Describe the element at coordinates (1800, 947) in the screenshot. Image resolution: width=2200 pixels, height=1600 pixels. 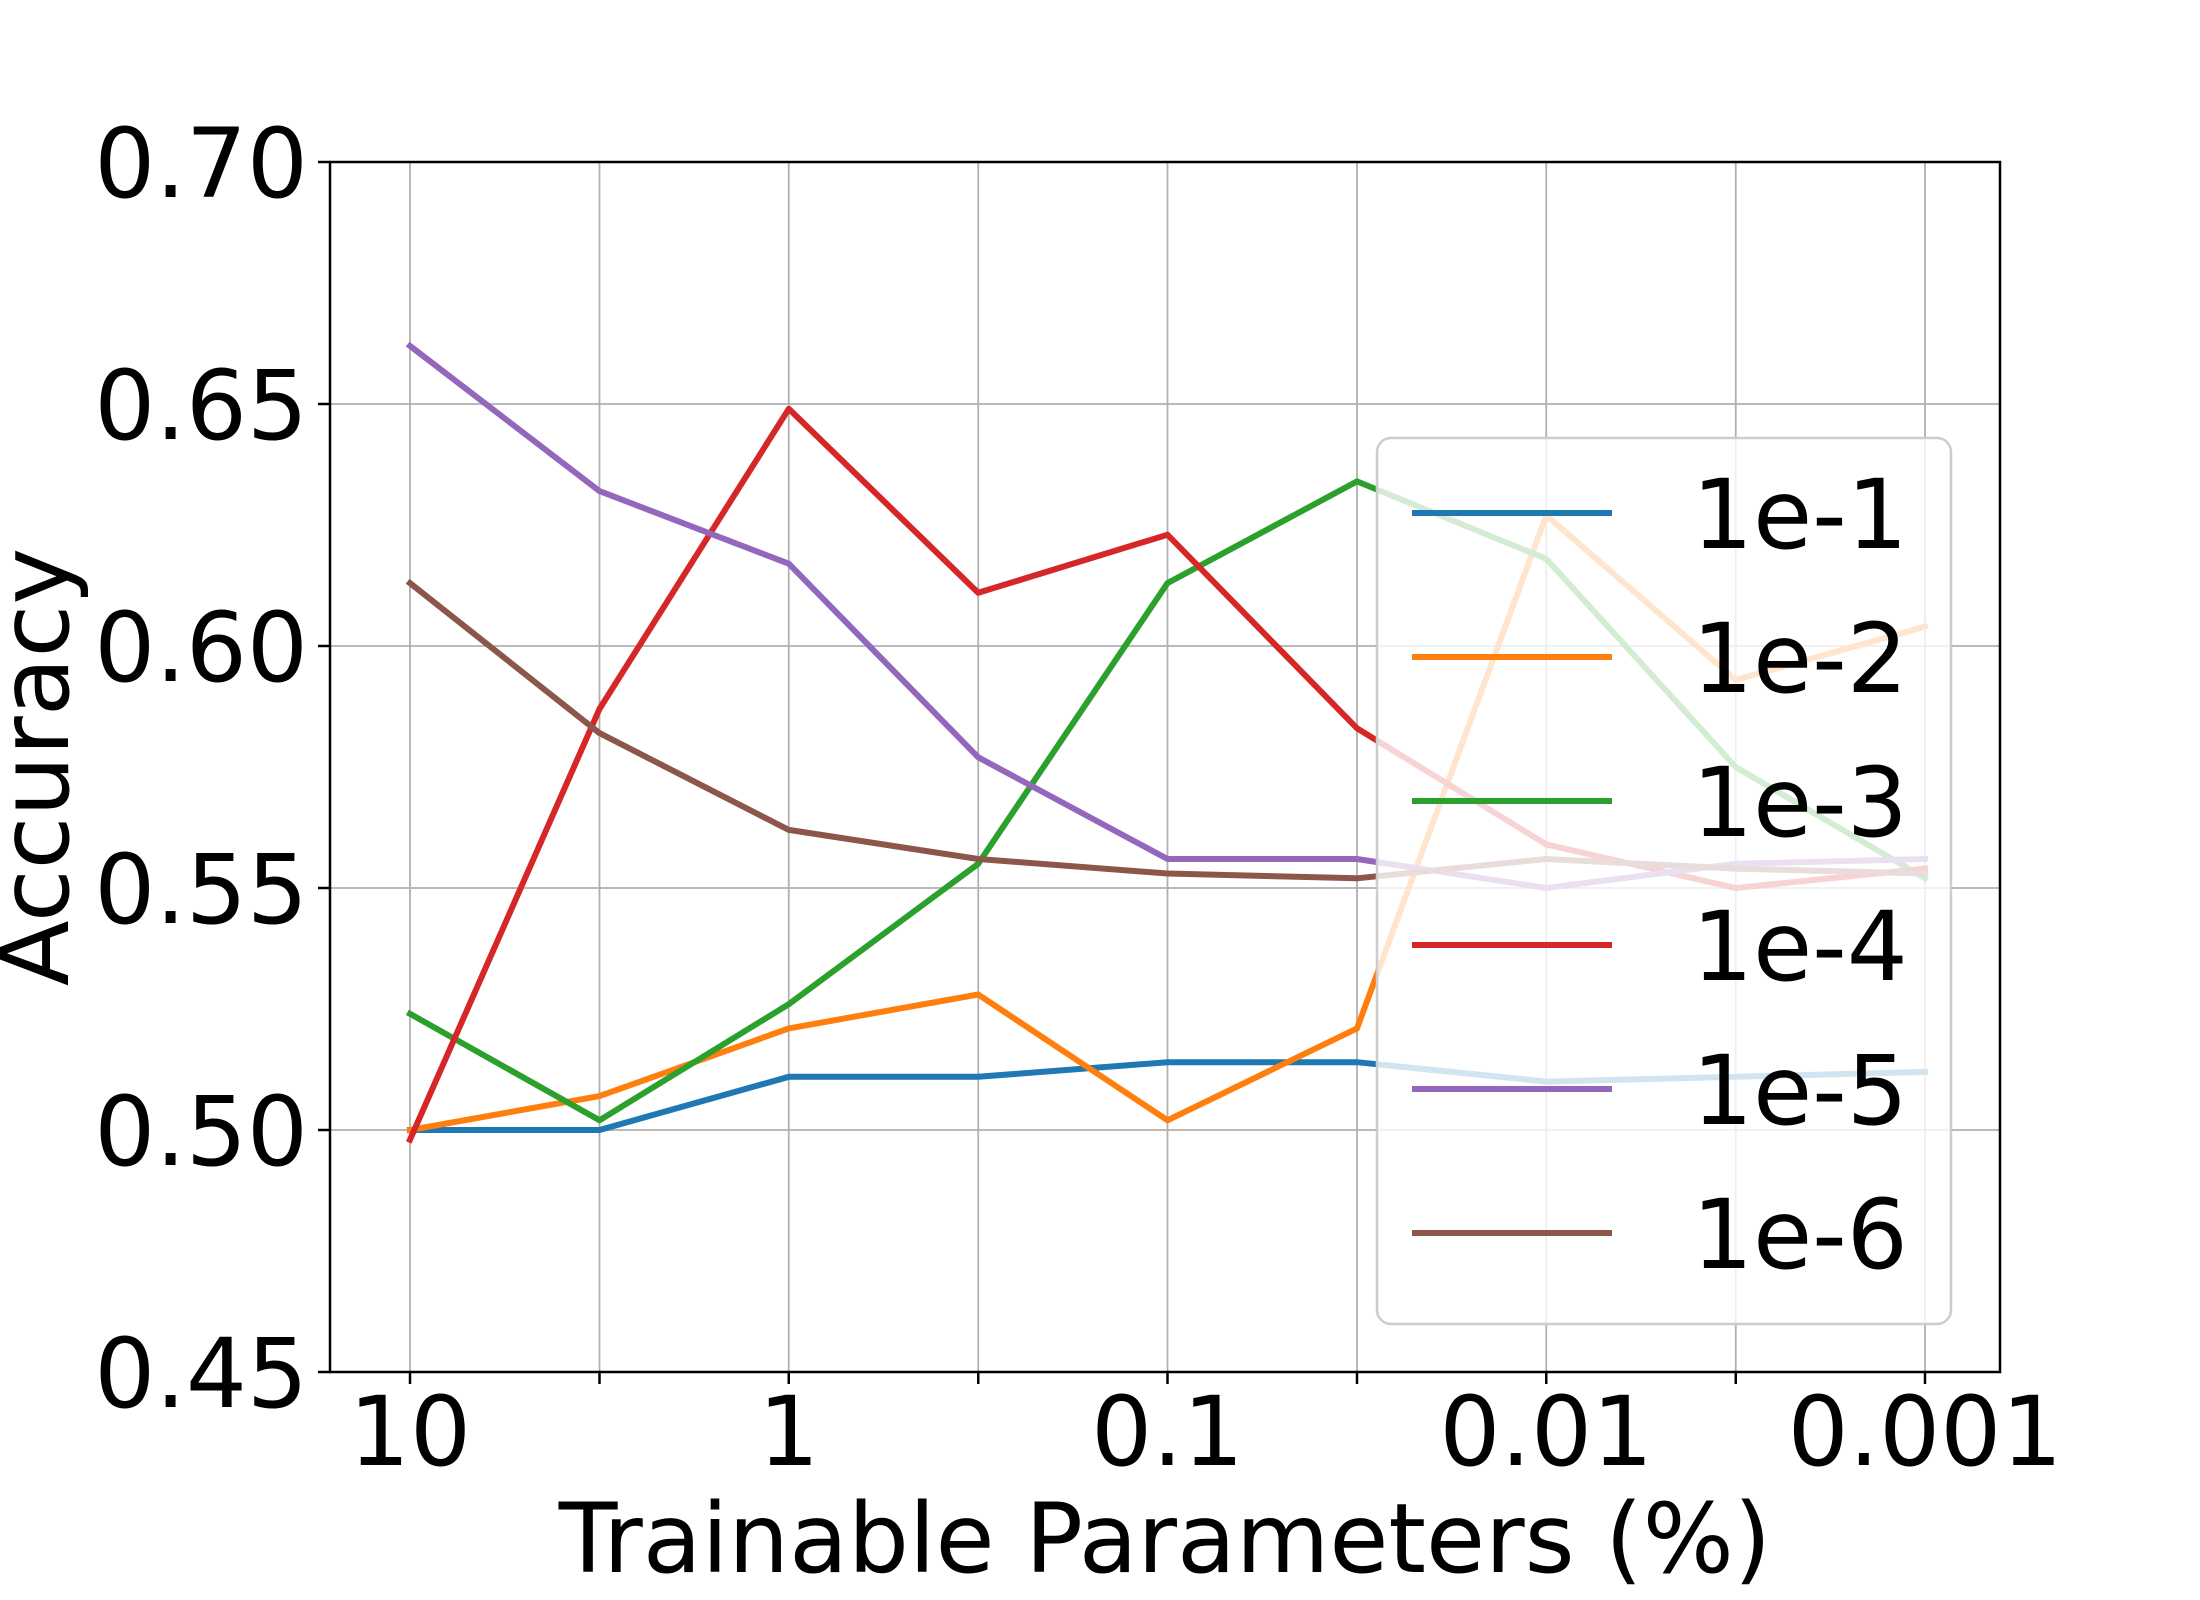
I see `legend-label-1e-4: 1e-4` at that location.